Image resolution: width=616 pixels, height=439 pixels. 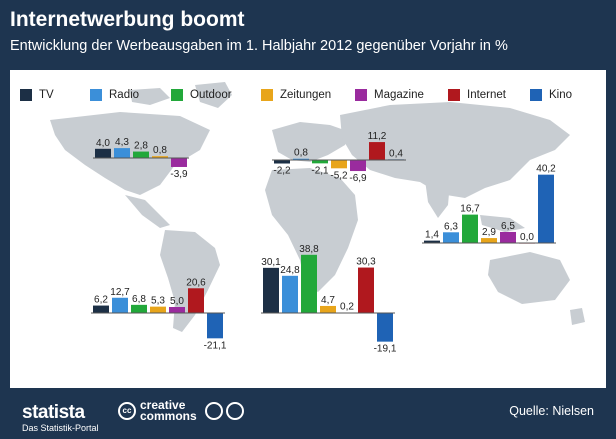 I want to click on legend-label-radio: Radio, so click(x=124, y=95).